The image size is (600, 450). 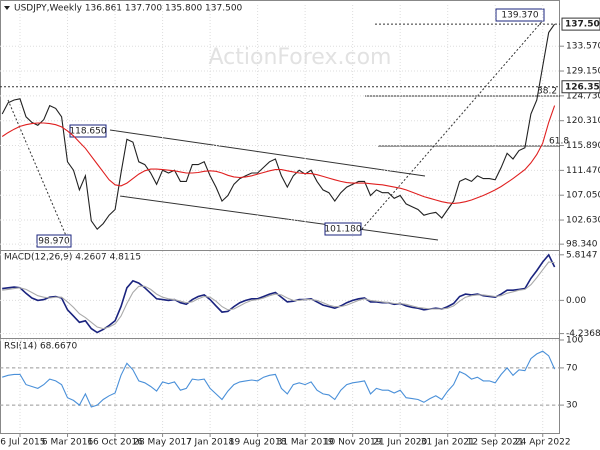 I want to click on y-tick-label: 102.630, so click(x=583, y=221).